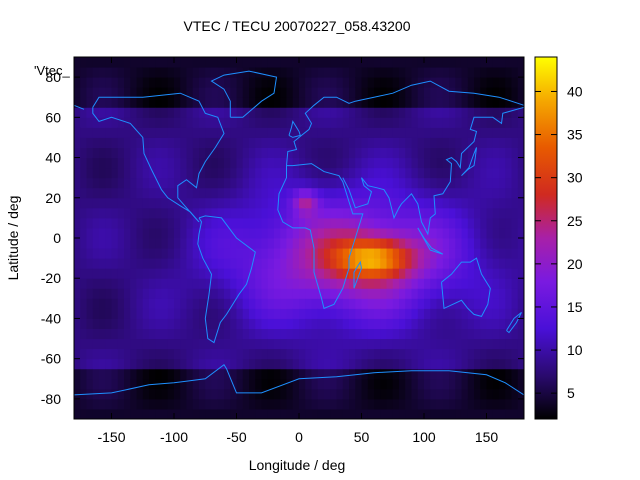 Image resolution: width=640 pixels, height=480 pixels. I want to click on coastline, so click(469, 162).